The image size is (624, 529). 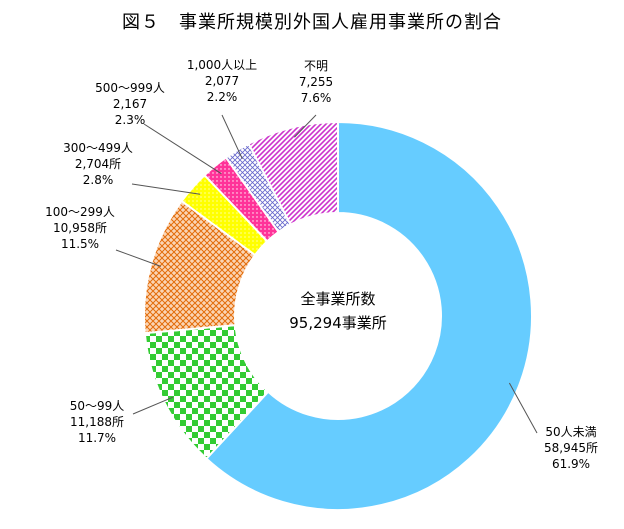 What do you see at coordinates (316, 82) in the screenshot?
I see `slice-label-count-7: 7,255` at bounding box center [316, 82].